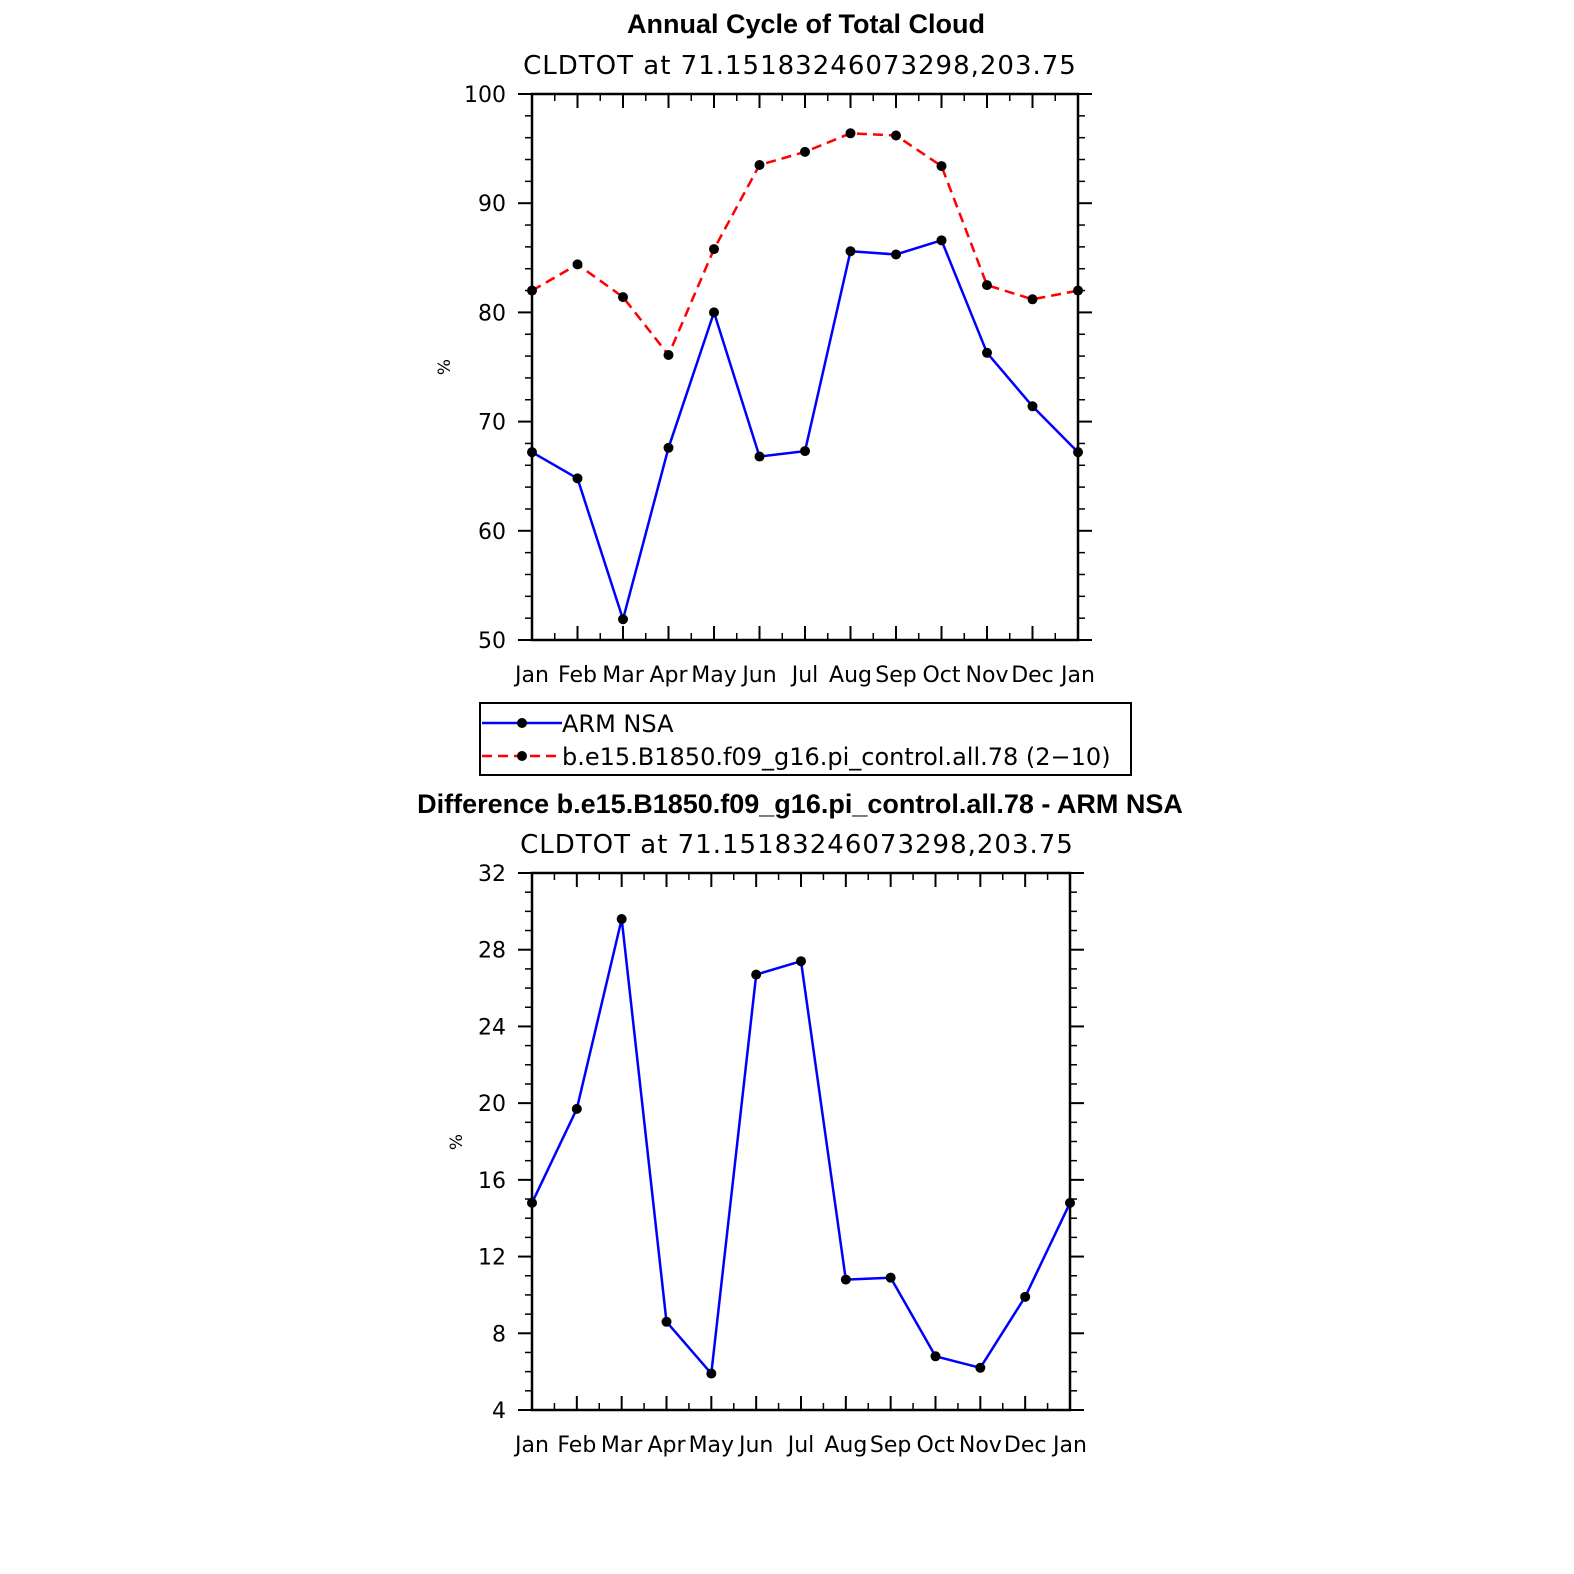 The height and width of the screenshot is (1574, 1574). Describe the element at coordinates (492, 532) in the screenshot. I see `y-tick-label: 60` at that location.